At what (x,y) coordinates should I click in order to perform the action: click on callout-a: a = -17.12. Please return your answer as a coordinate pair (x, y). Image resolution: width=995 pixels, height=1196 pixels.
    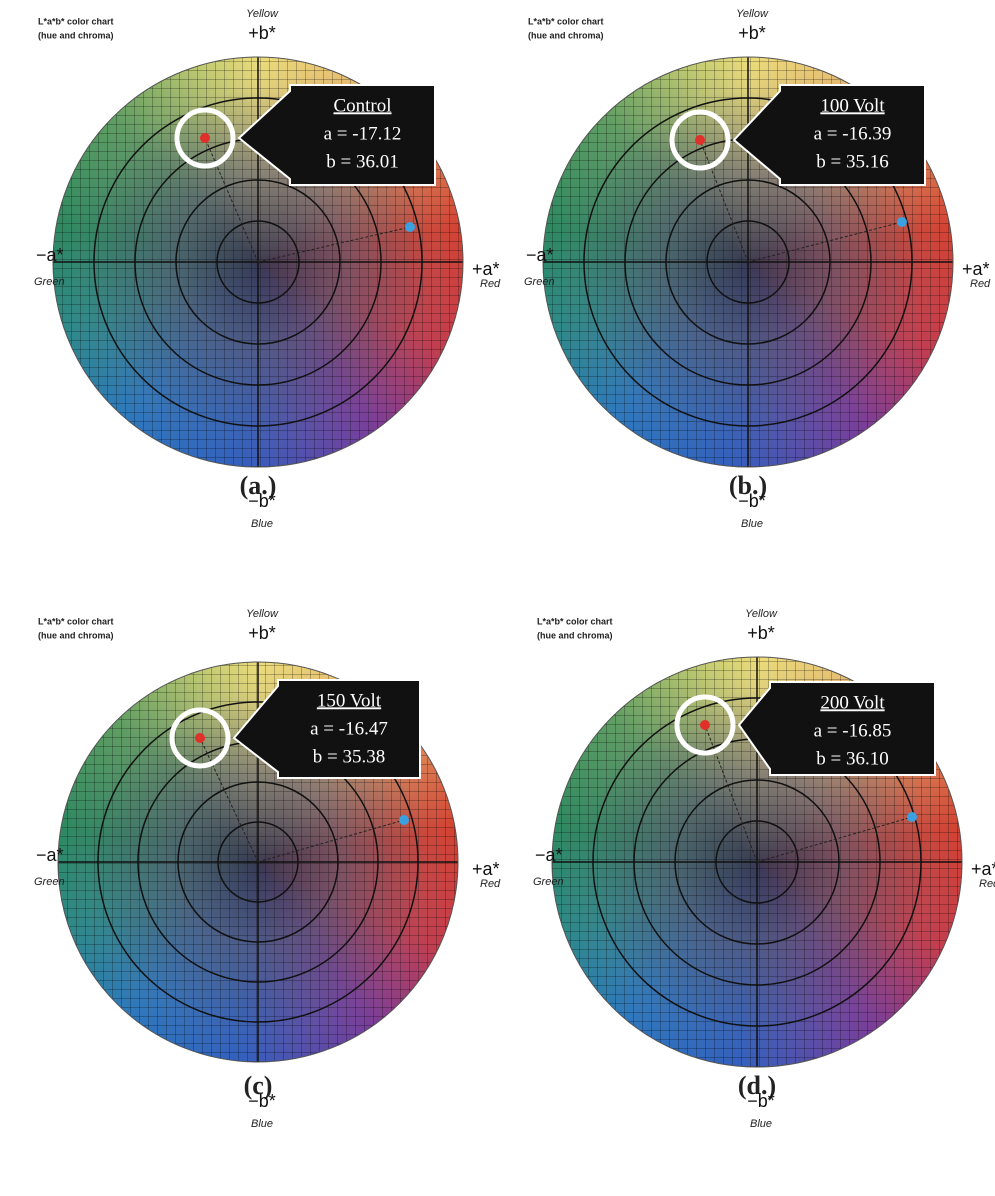
    Looking at the image, I should click on (363, 133).